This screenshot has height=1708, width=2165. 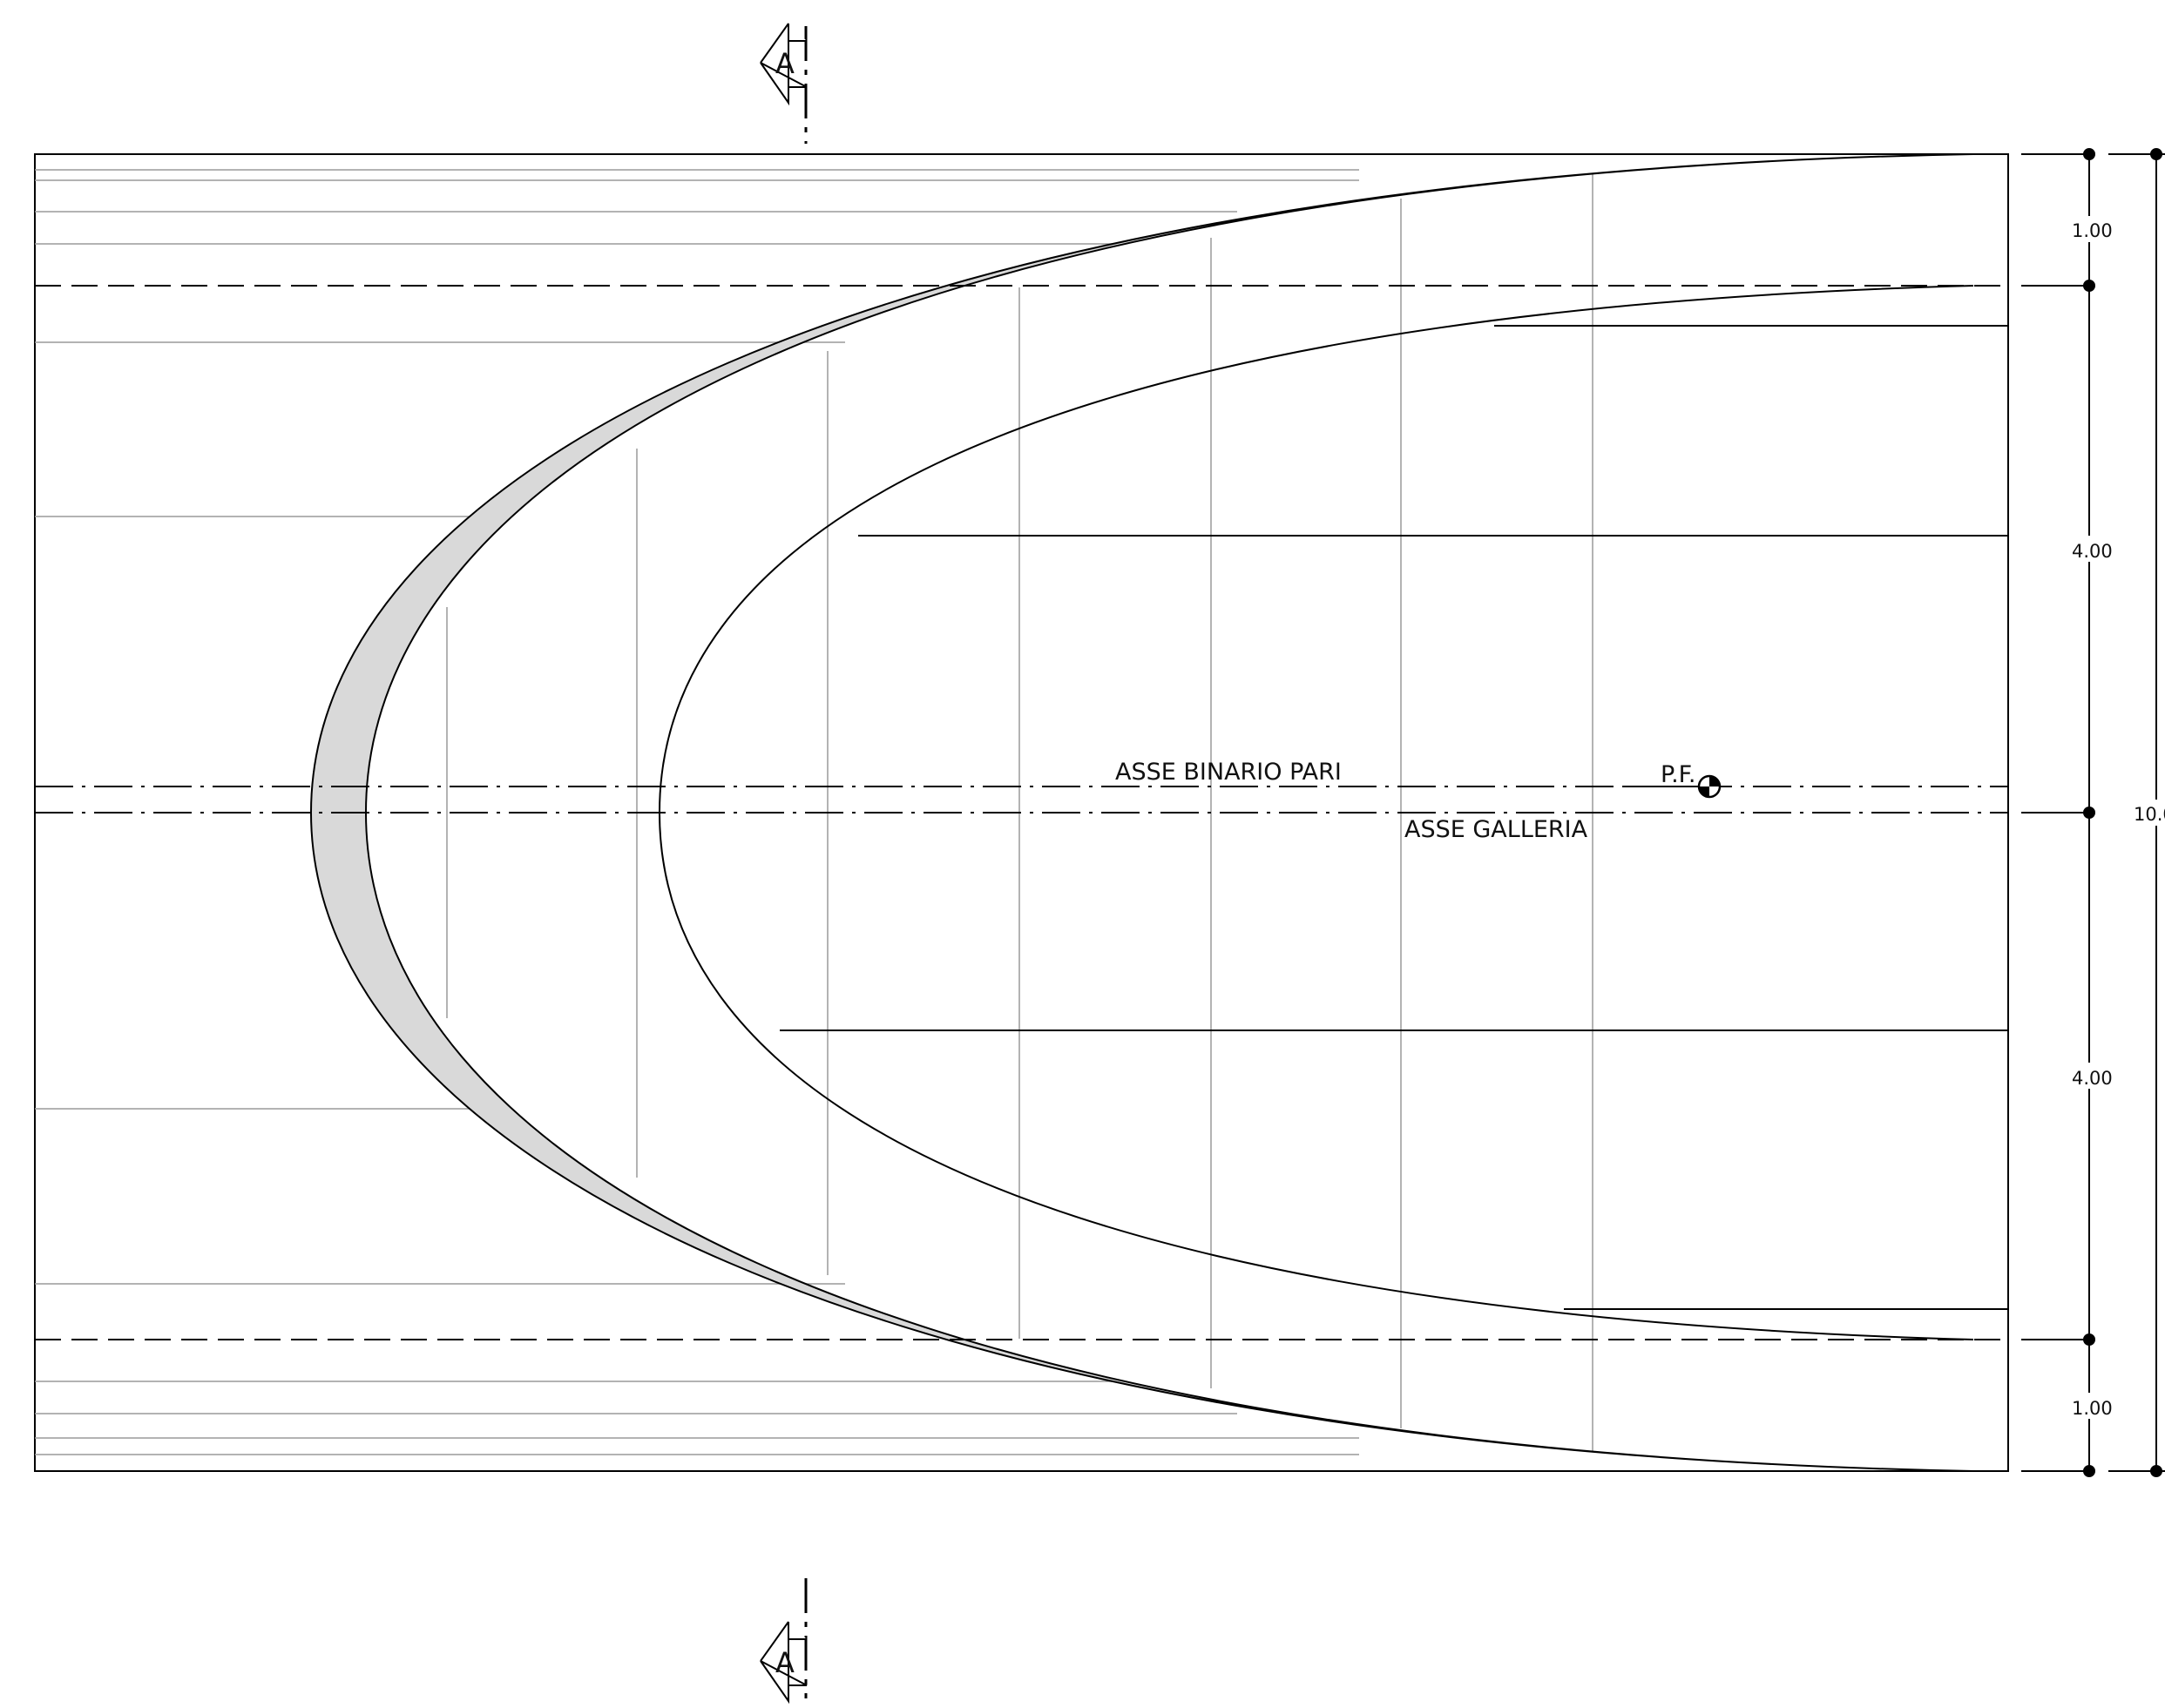 I want to click on tunnel-axis-label: ASSE GALLERIA, so click(x=1496, y=829).